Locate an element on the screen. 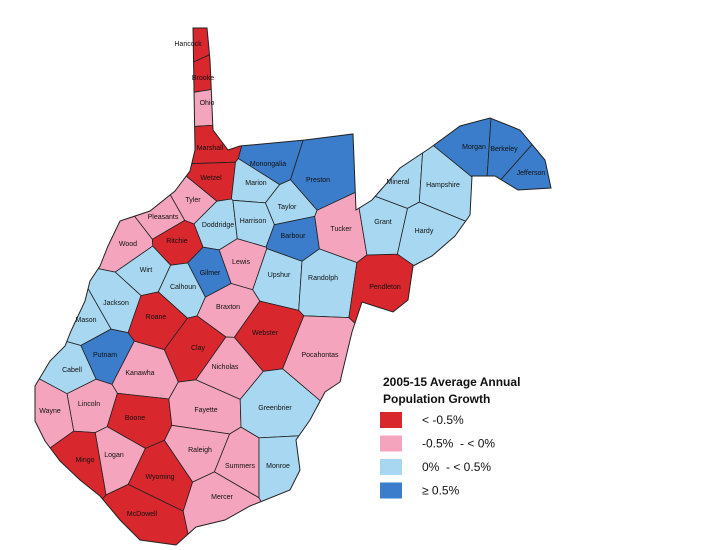  county-label: Gilmer is located at coordinates (210, 273).